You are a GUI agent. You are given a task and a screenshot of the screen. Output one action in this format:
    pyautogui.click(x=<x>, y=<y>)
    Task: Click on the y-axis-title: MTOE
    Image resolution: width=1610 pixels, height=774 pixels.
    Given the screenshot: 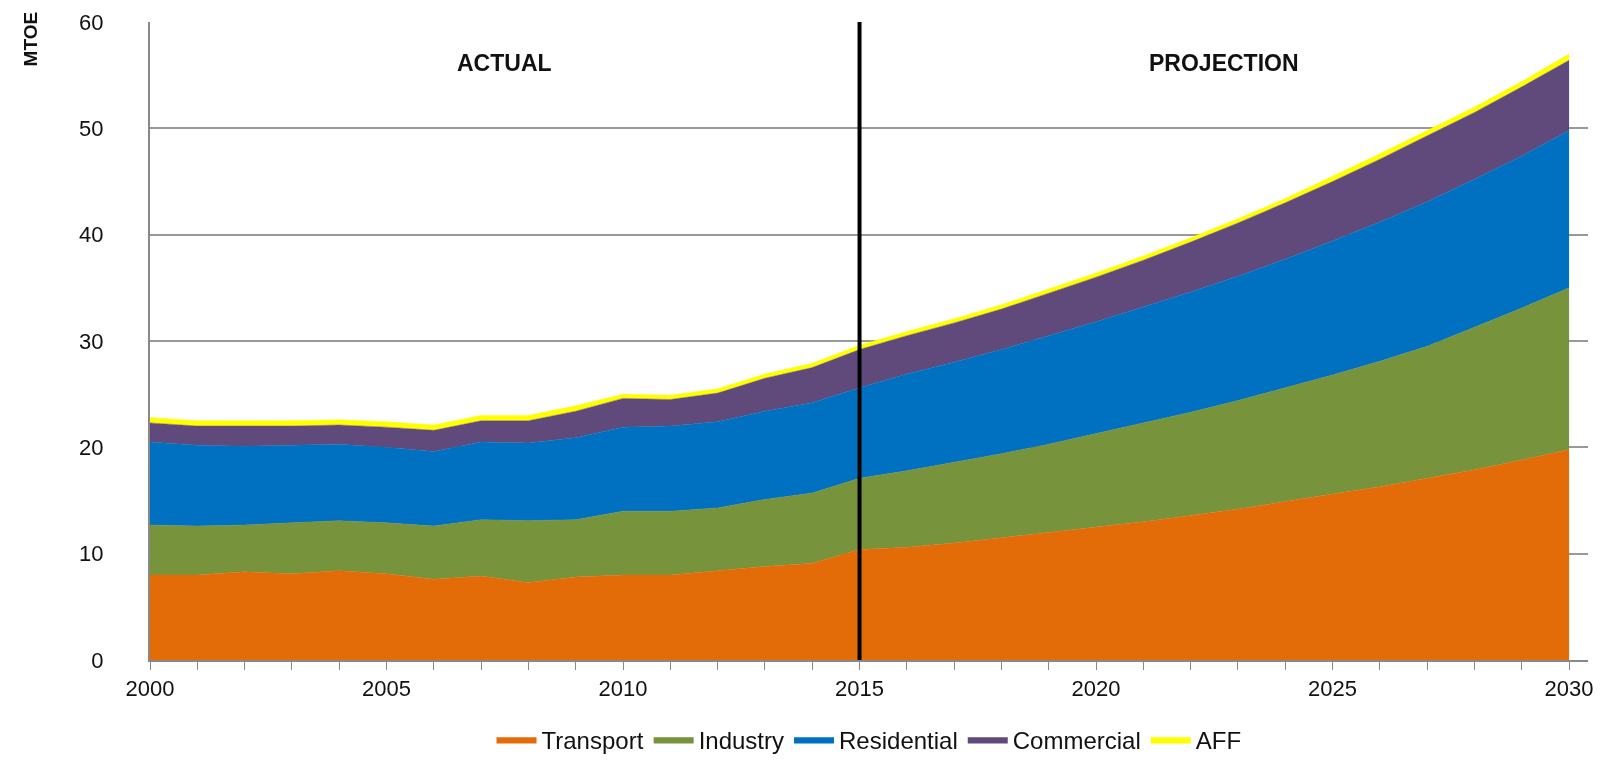 What is the action you would take?
    pyautogui.click(x=30, y=39)
    